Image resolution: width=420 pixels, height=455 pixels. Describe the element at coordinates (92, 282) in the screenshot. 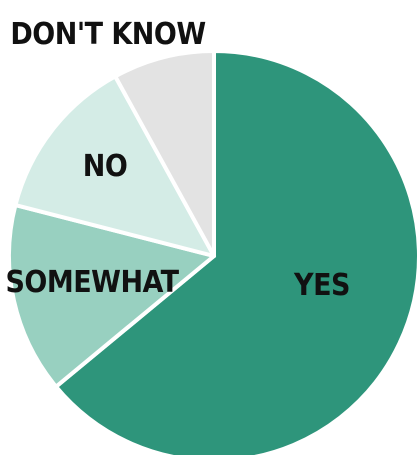

I see `label-somewhat: SOMEWHAT` at that location.